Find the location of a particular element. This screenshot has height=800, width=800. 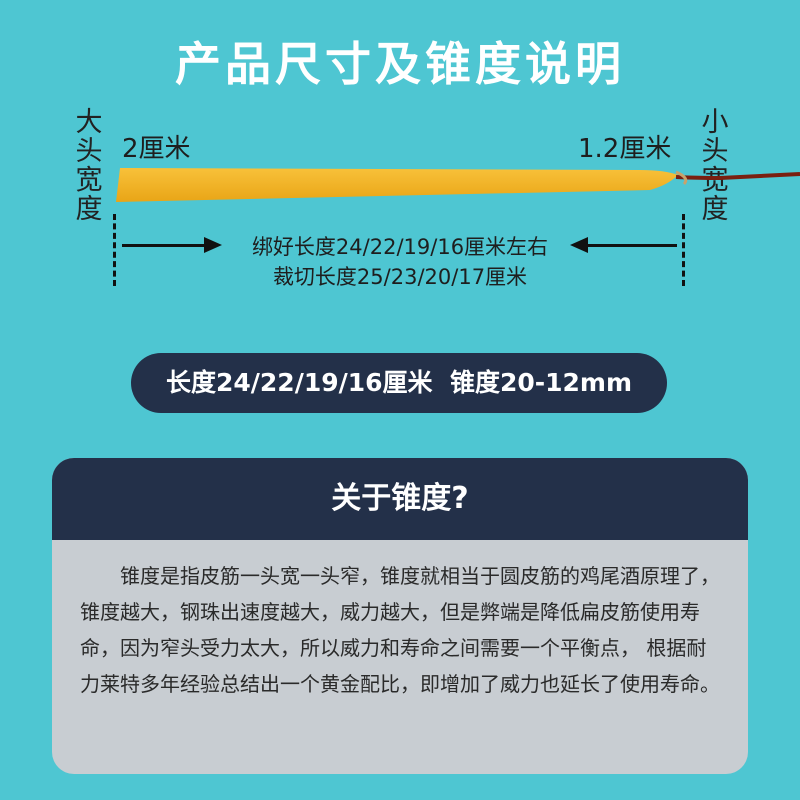

card-heading: 关于锥度? is located at coordinates (400, 499).